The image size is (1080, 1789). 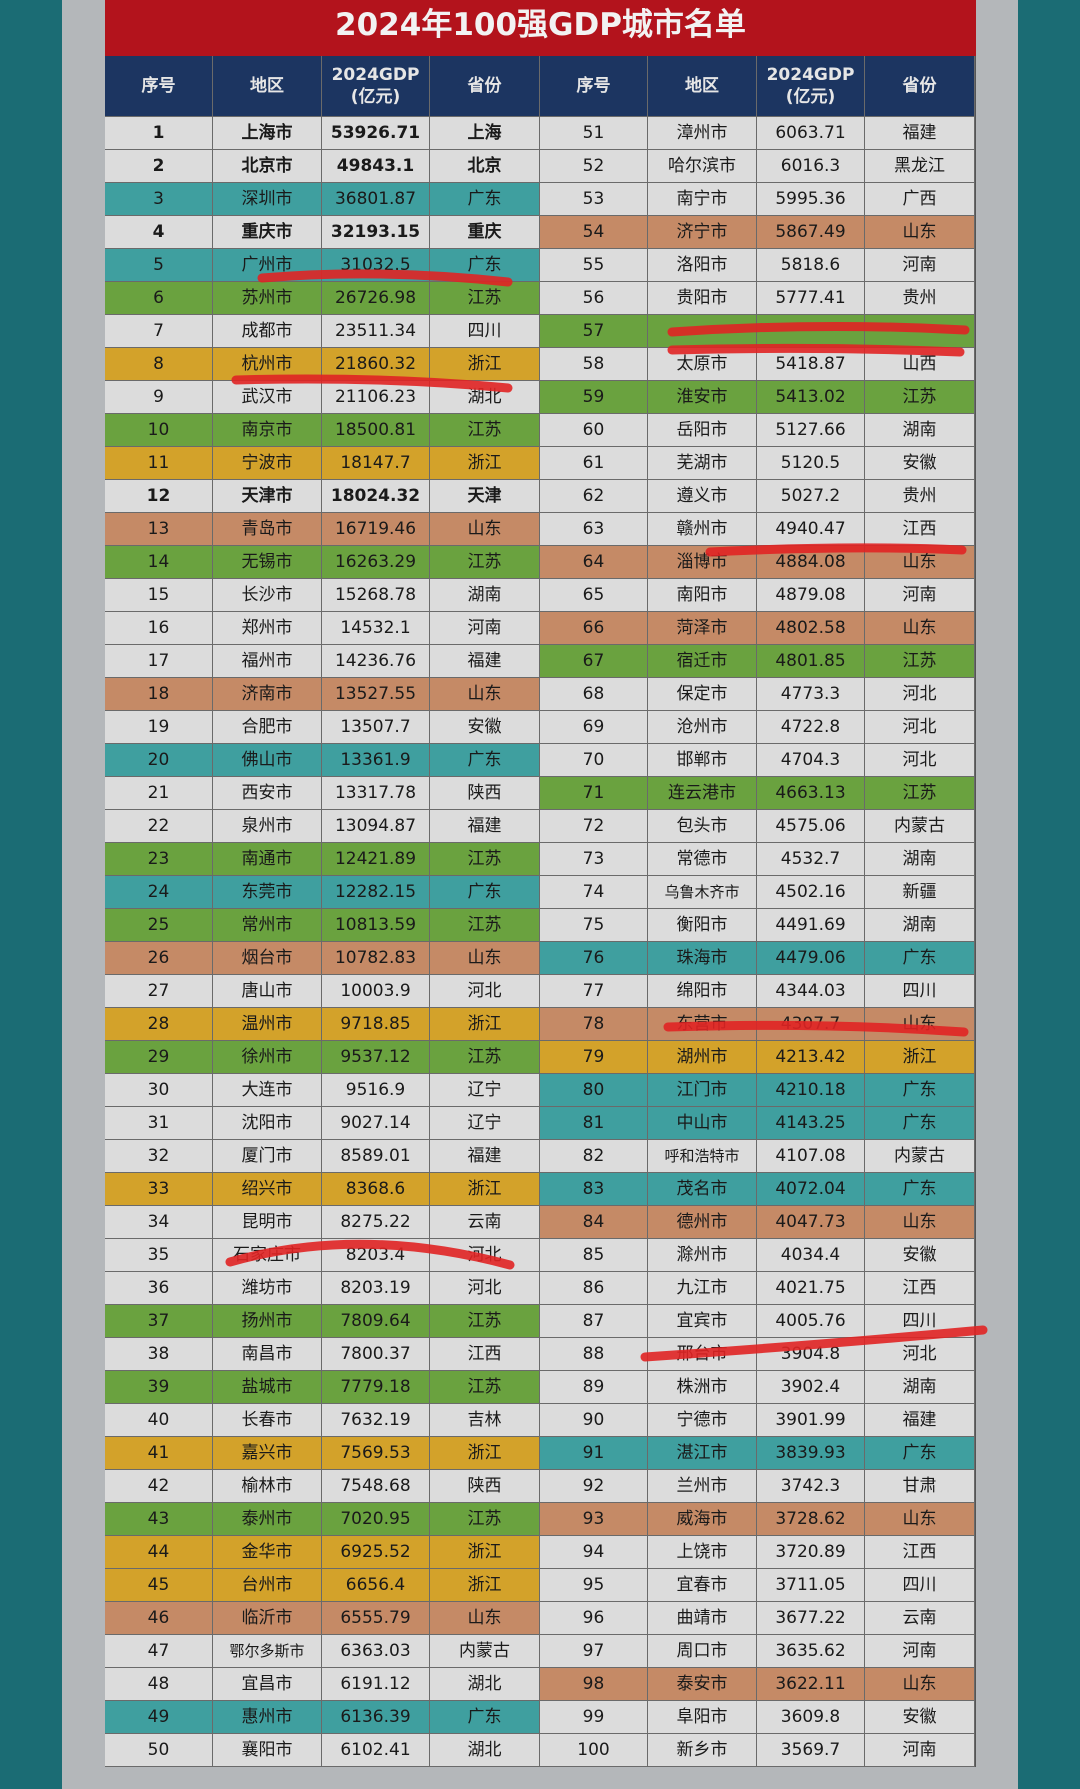 I want to click on table-cell: 济南市, so click(x=267, y=694).